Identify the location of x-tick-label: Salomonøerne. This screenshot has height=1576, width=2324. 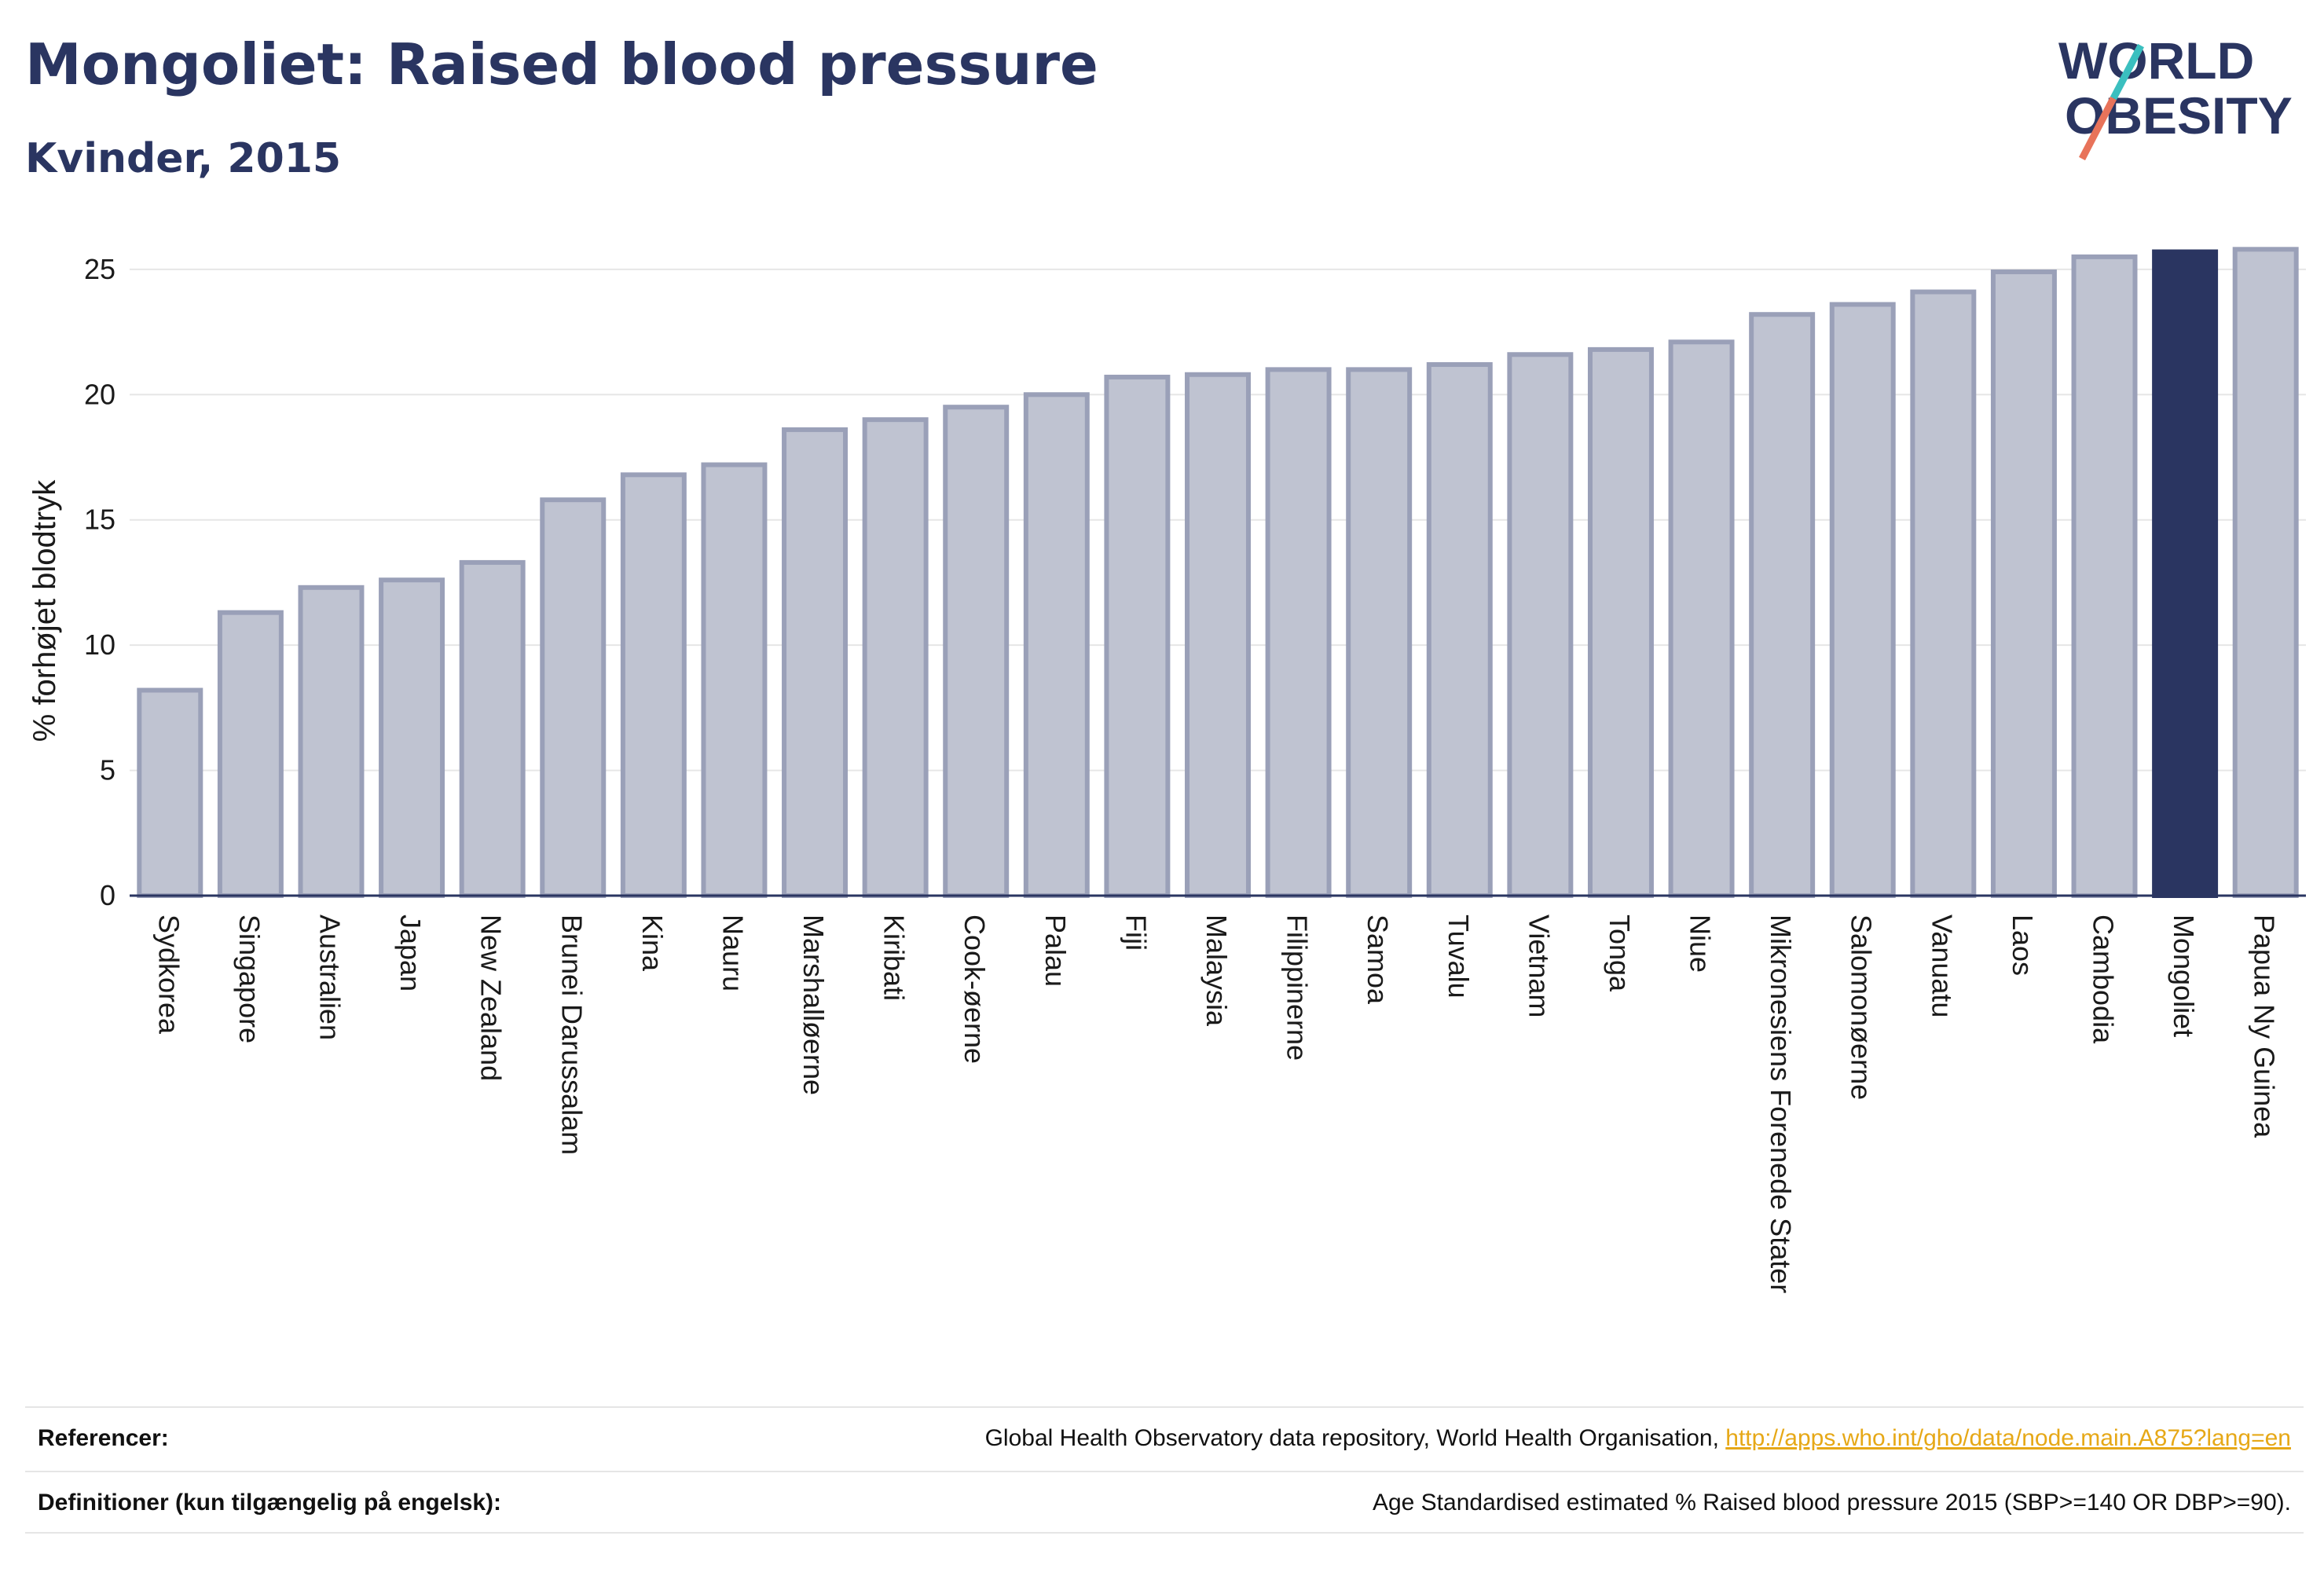
(1862, 1007).